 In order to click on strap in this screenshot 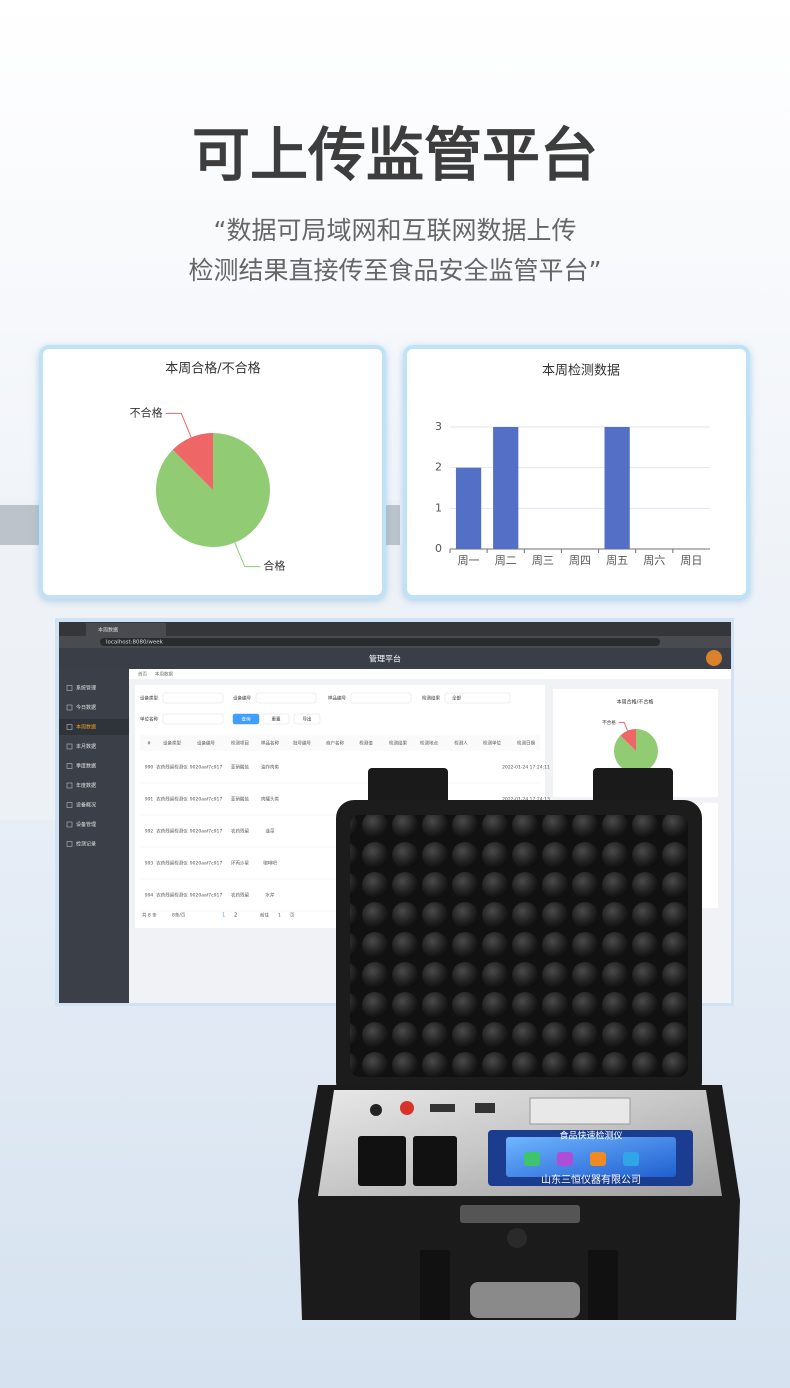, I will do `click(435, 1285)`.